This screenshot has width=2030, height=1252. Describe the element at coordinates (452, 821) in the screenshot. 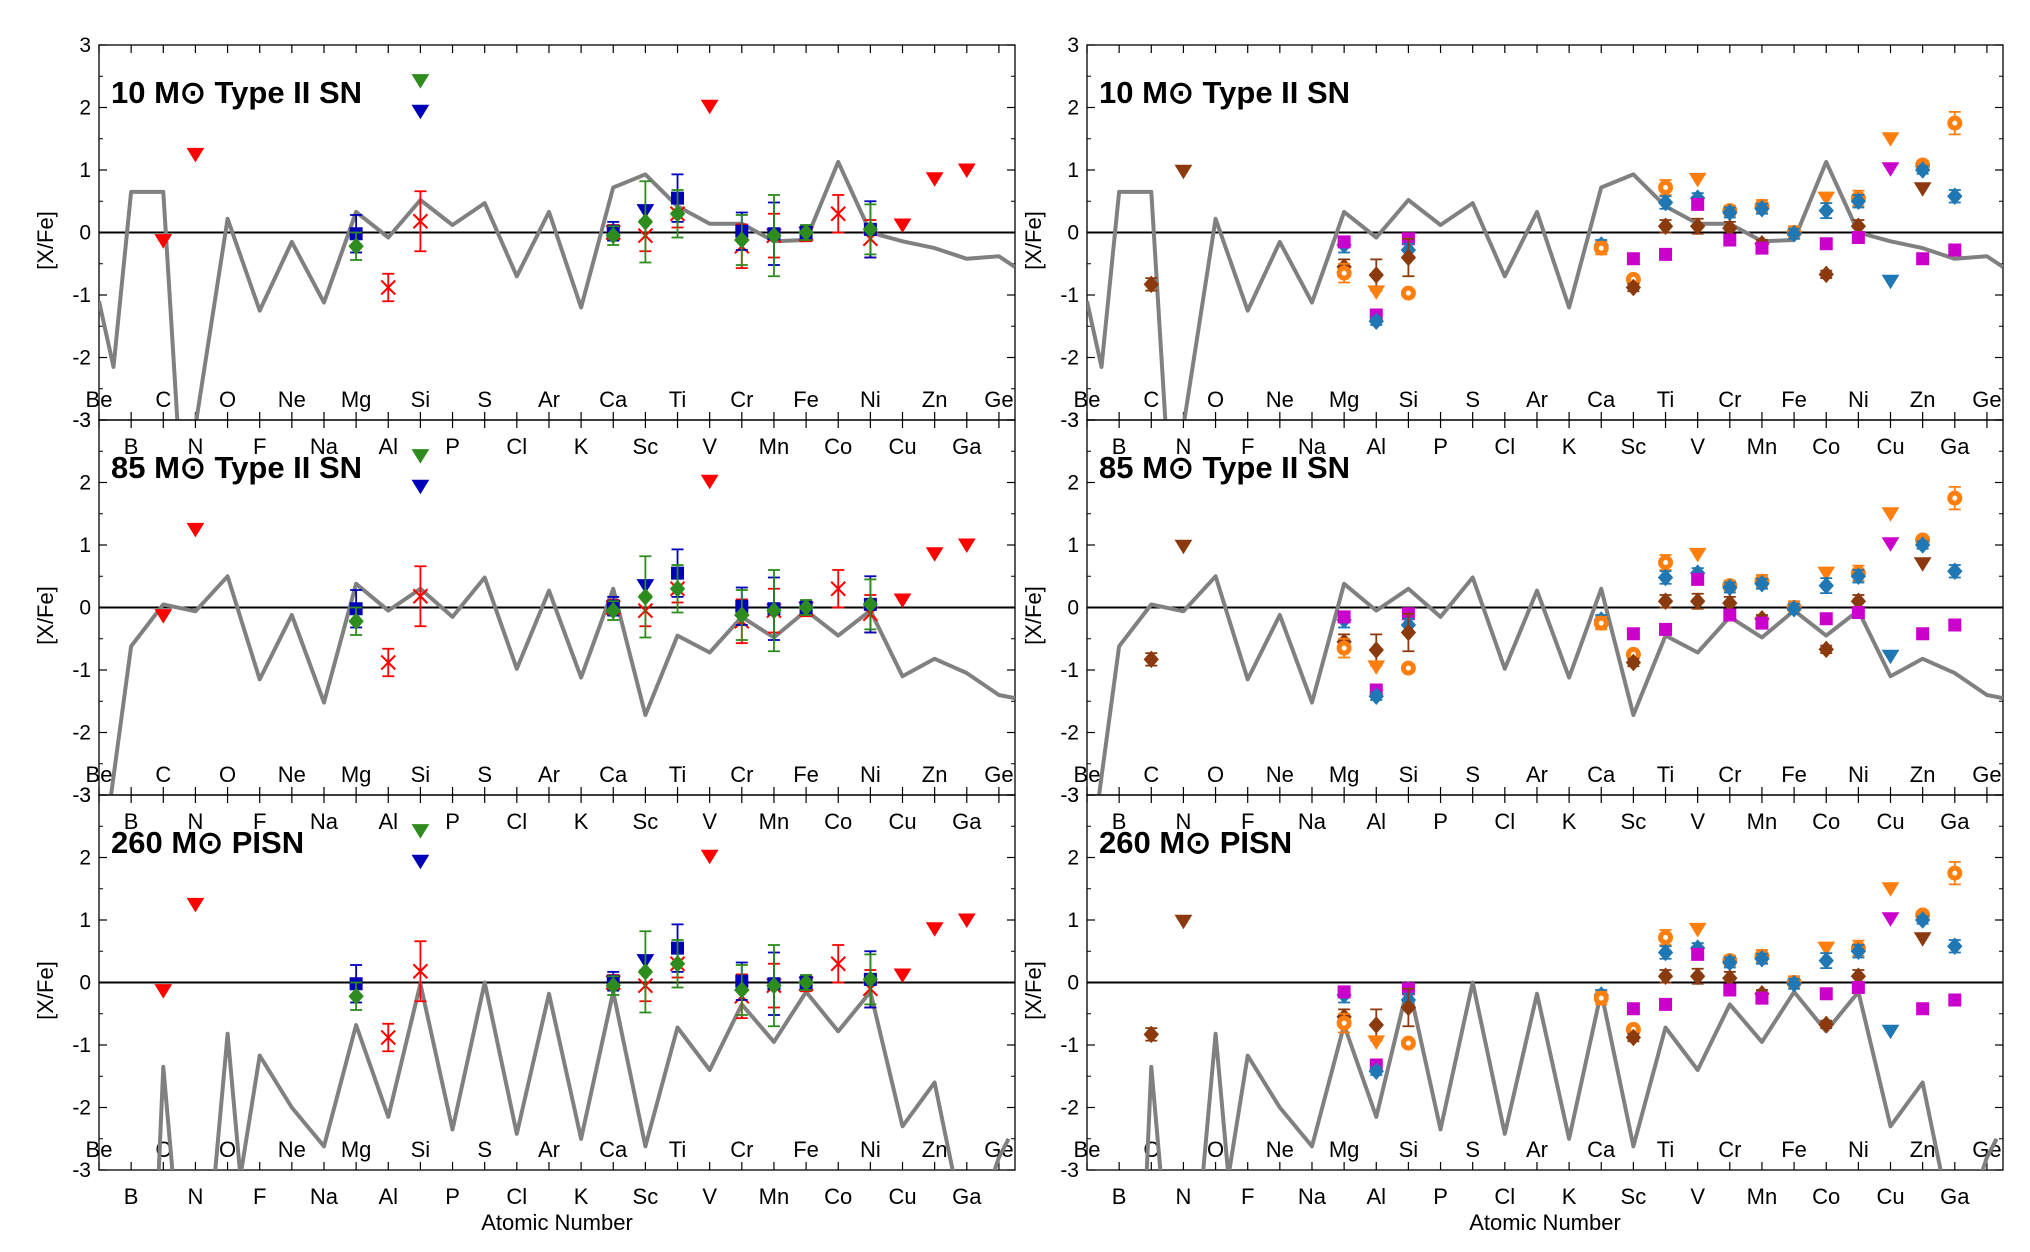

I see `element-label: P` at that location.